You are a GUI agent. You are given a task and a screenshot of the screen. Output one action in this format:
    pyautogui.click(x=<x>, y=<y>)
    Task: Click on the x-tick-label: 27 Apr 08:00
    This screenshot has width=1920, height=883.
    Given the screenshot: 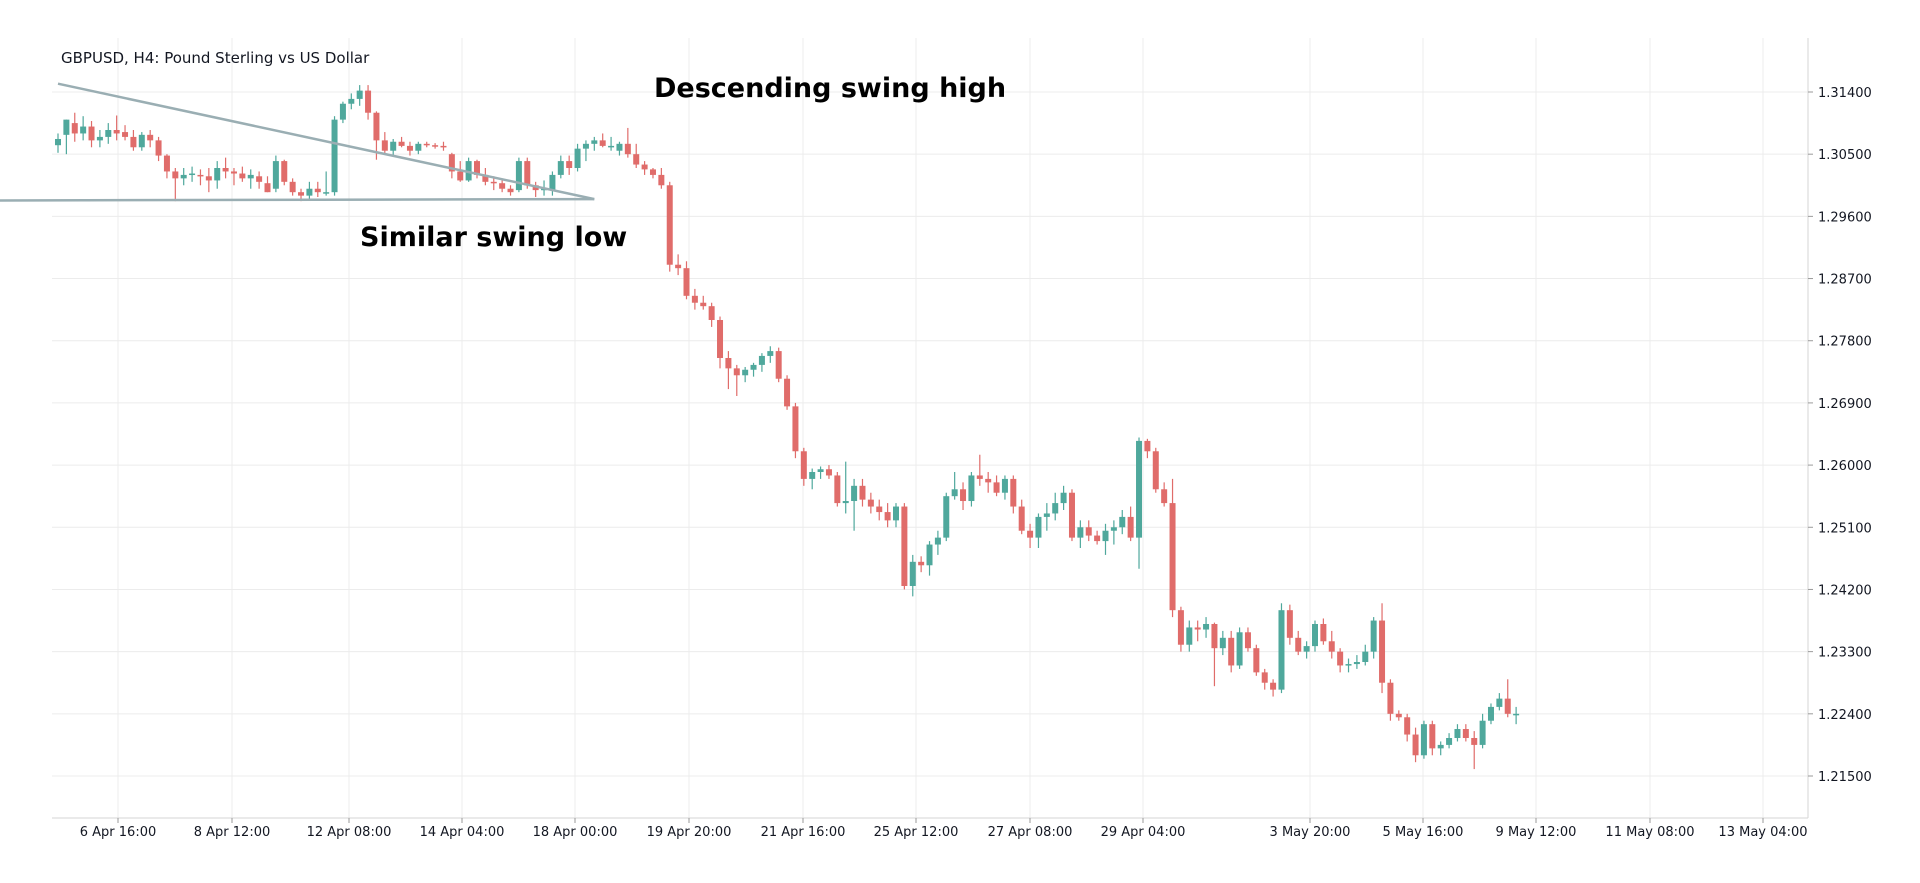 What is the action you would take?
    pyautogui.click(x=1030, y=832)
    